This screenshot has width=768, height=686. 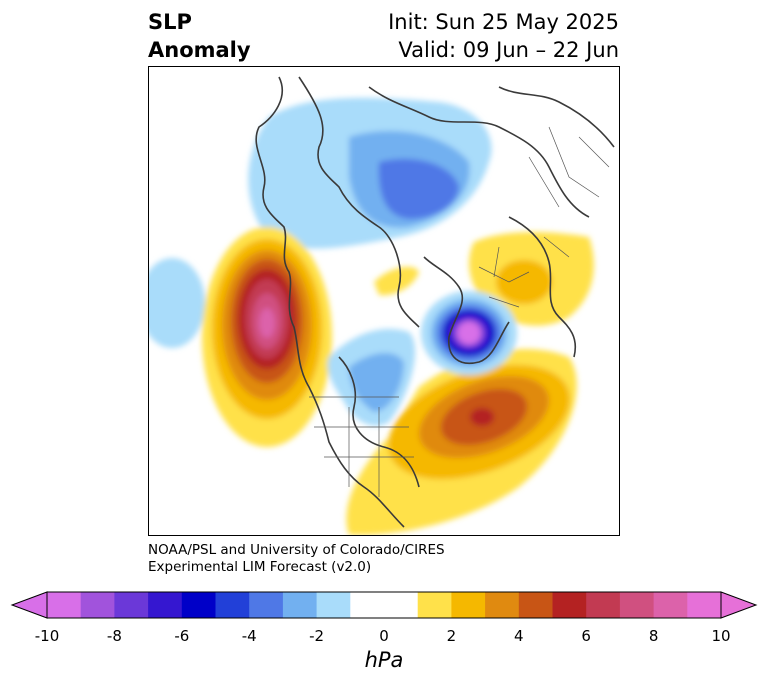 What do you see at coordinates (47, 636) in the screenshot?
I see `colorbar-tick-label: -10` at bounding box center [47, 636].